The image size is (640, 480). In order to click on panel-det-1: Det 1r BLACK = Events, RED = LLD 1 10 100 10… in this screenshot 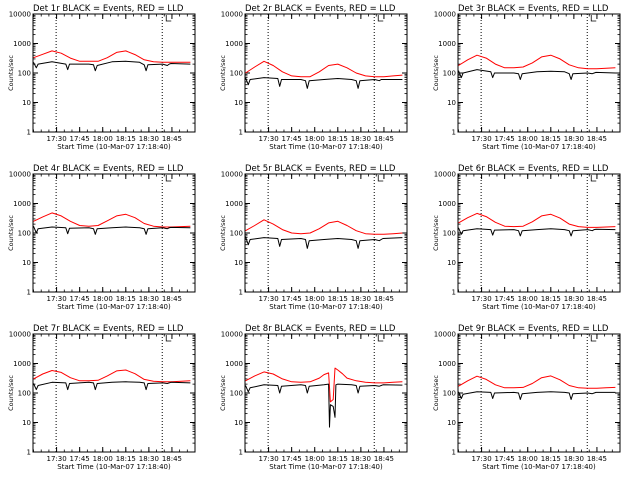, I will do `click(101, 77)`.